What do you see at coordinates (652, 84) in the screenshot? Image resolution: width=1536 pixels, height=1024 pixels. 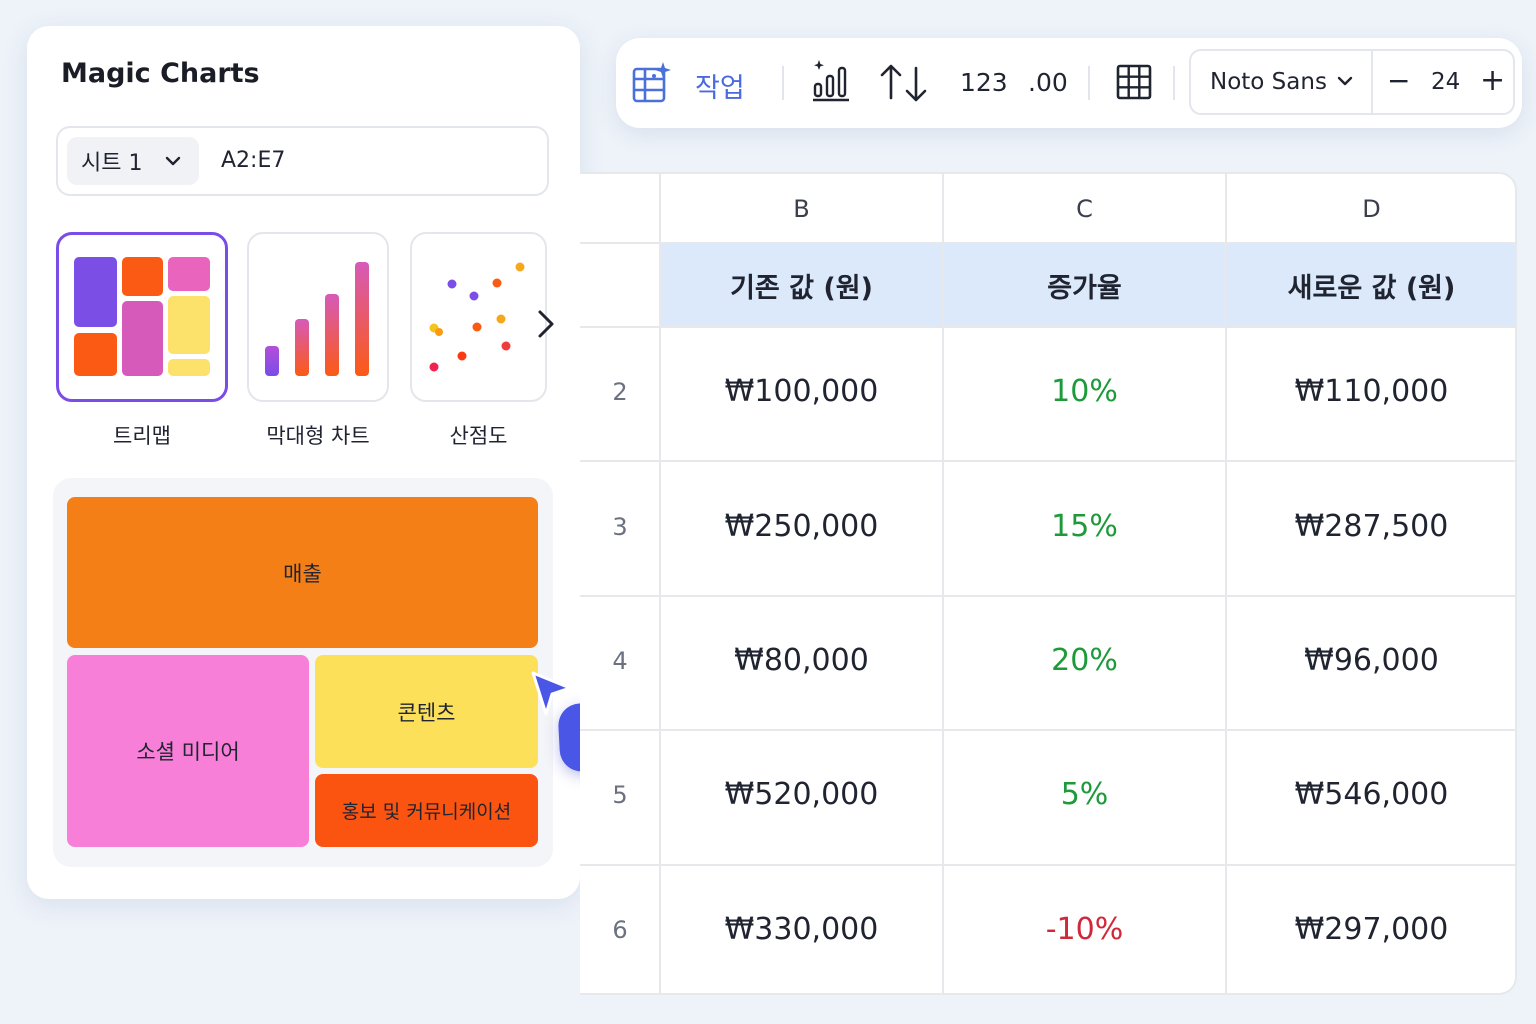 I see `magic-table-icon` at bounding box center [652, 84].